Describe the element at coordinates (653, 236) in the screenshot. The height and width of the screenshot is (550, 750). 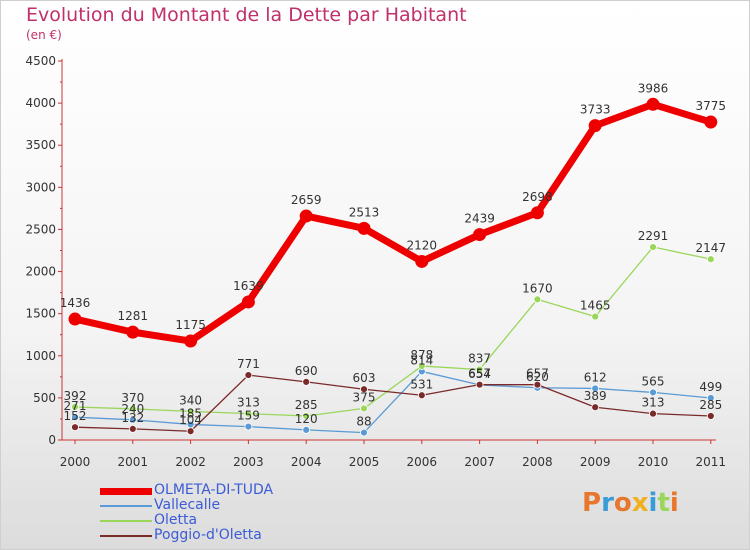
I see `data-label: 2291` at that location.